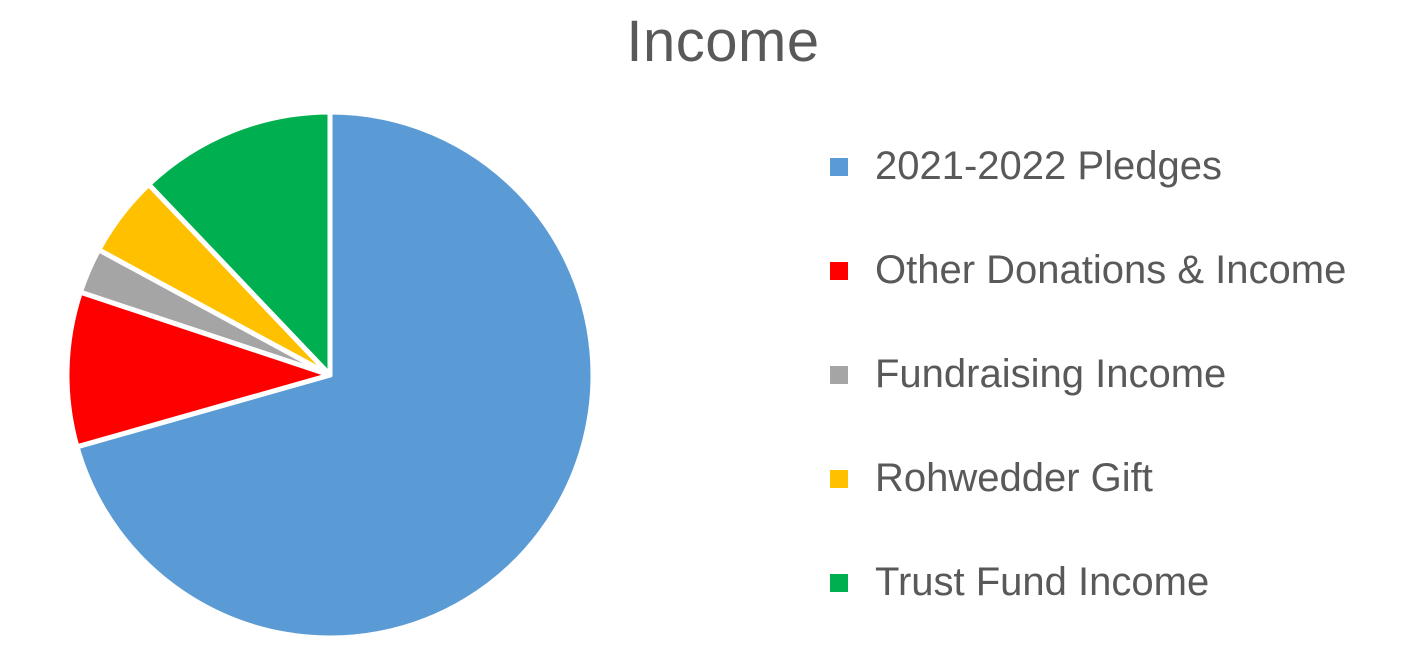  Describe the element at coordinates (239, 243) in the screenshot. I see `pie-slice-trust-fund` at that location.